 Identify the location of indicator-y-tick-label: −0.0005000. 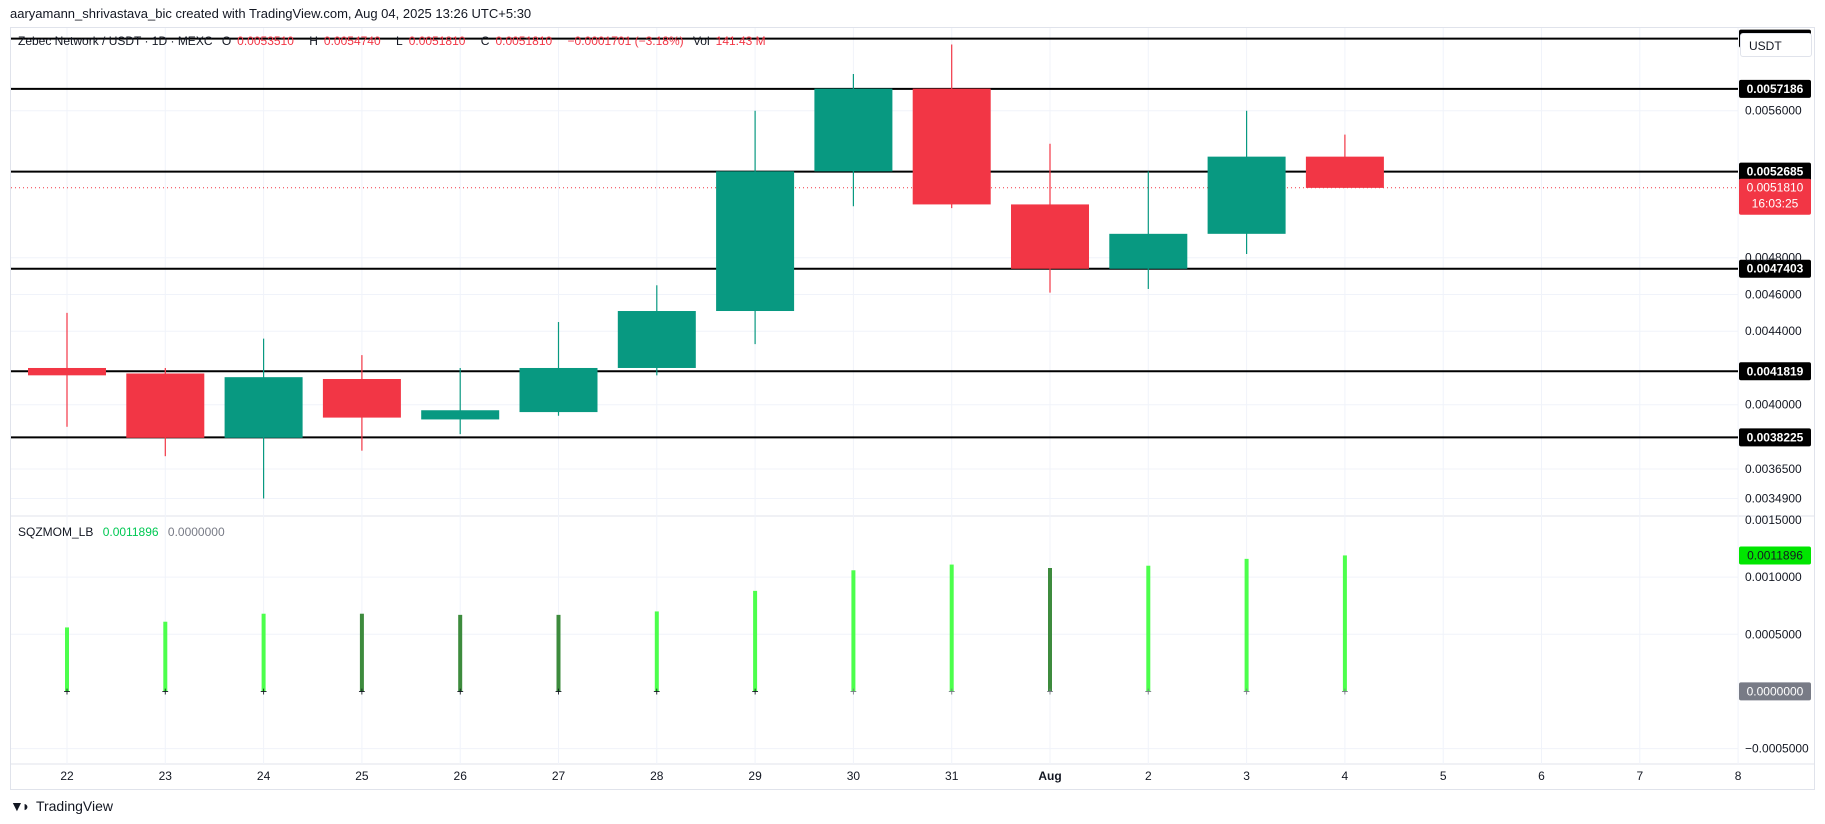
(1777, 749).